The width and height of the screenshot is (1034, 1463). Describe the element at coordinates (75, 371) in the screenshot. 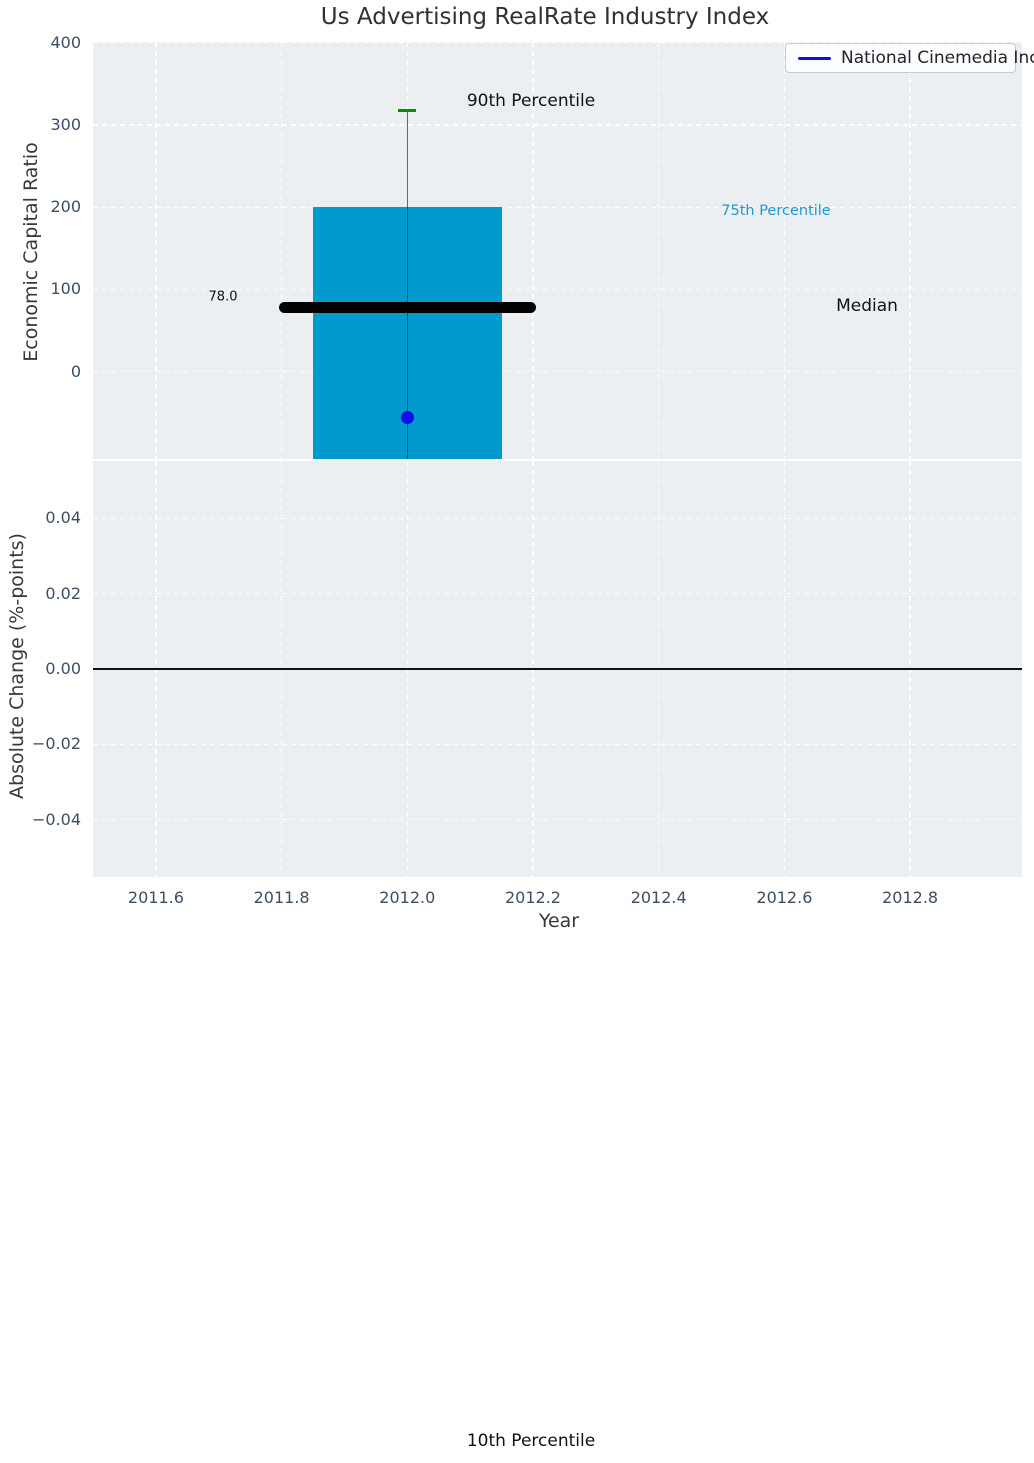

I see `y-tick-label: 0` at that location.